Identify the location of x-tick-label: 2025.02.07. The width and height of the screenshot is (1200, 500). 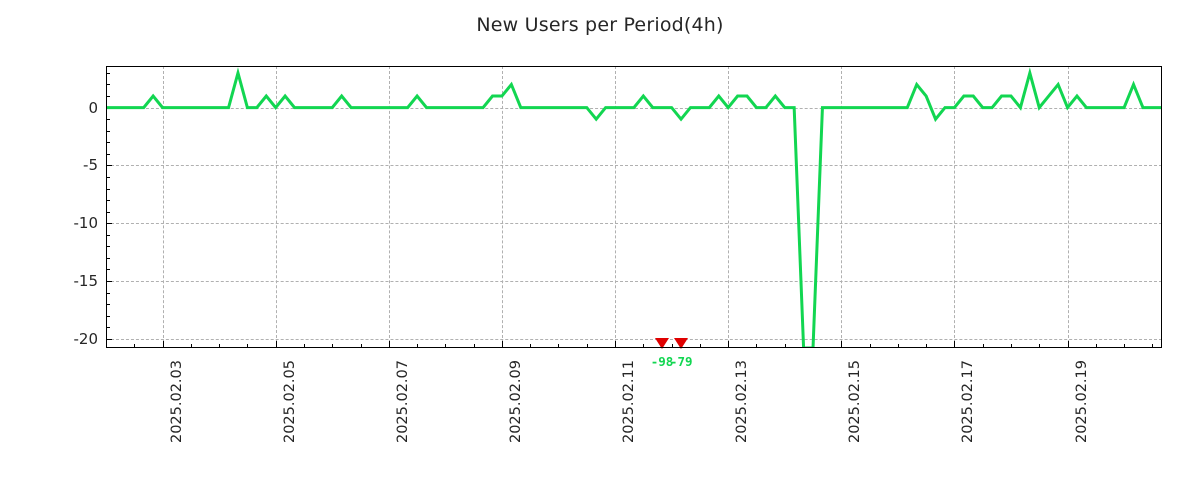
(402, 402).